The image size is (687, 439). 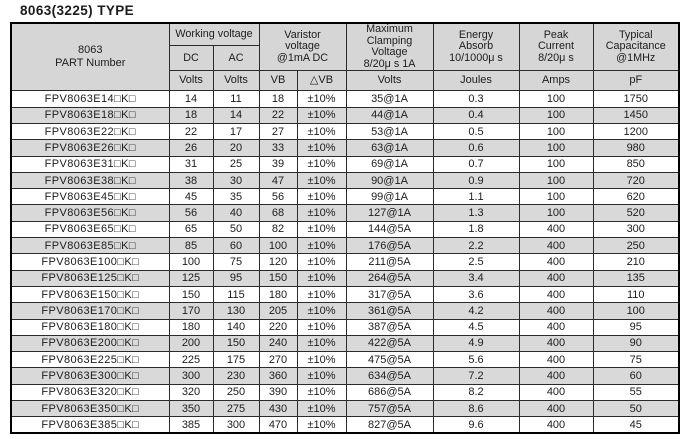 What do you see at coordinates (636, 294) in the screenshot?
I see `value-cell: 110` at bounding box center [636, 294].